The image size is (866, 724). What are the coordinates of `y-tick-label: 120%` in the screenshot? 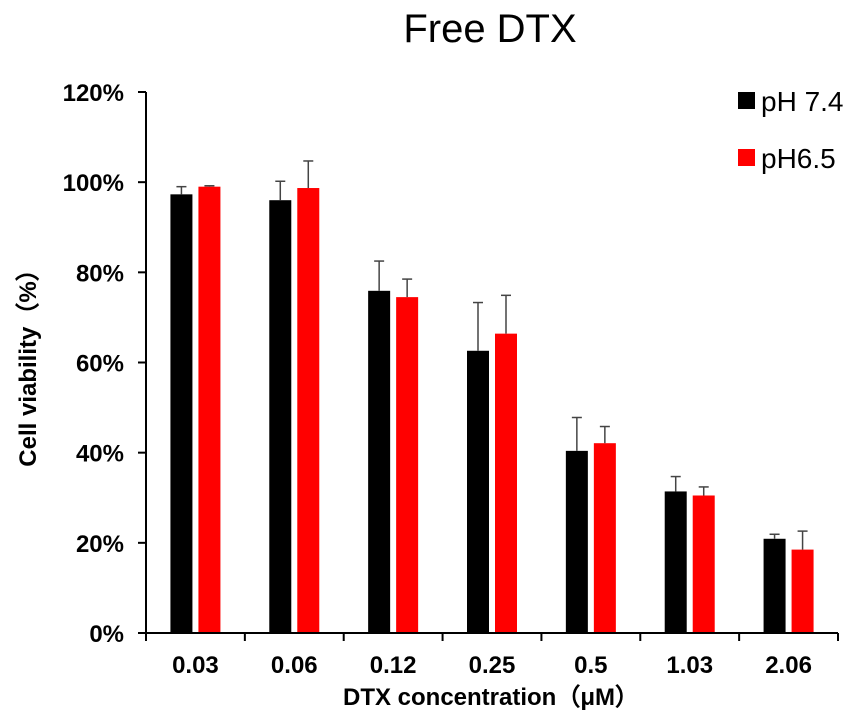 It's located at (93, 93).